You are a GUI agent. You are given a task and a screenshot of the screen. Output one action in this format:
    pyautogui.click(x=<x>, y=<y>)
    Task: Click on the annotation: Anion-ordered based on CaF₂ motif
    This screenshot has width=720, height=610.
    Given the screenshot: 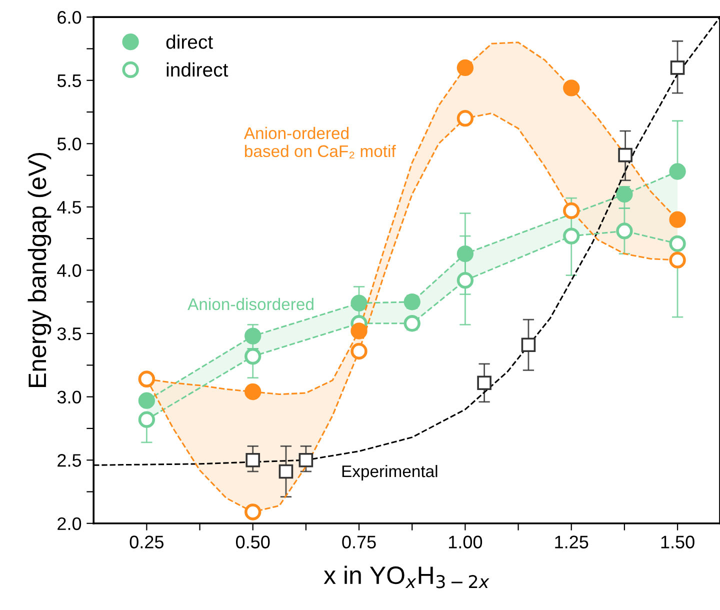 What is the action you would take?
    pyautogui.click(x=320, y=142)
    